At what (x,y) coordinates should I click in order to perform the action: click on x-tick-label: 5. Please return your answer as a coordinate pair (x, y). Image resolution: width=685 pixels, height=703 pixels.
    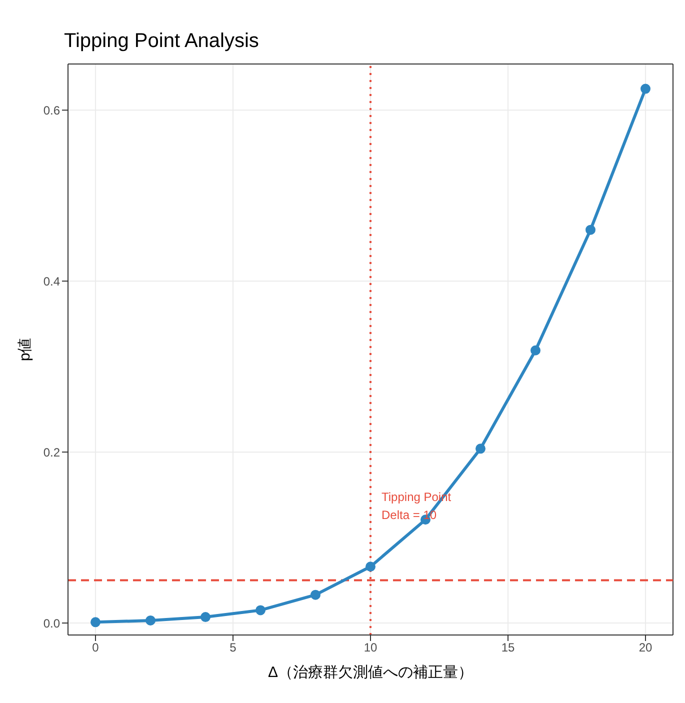
    Looking at the image, I should click on (233, 647).